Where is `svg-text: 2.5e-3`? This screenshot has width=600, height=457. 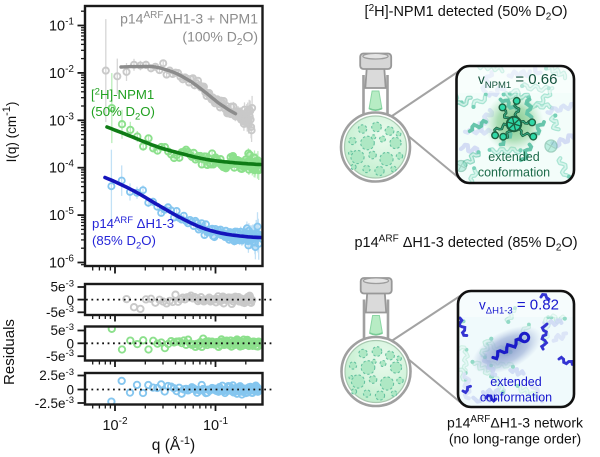
svg-text: 2.5e-3 is located at coordinates (56, 375).